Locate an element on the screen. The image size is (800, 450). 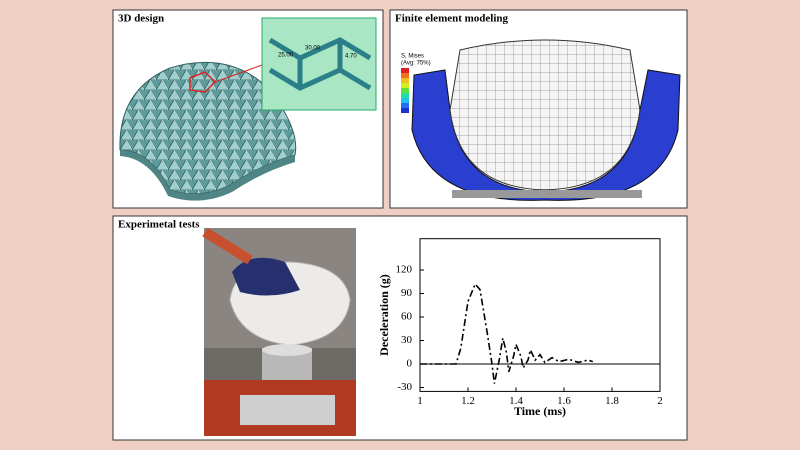
highlight is located at coordinates (203, 82).